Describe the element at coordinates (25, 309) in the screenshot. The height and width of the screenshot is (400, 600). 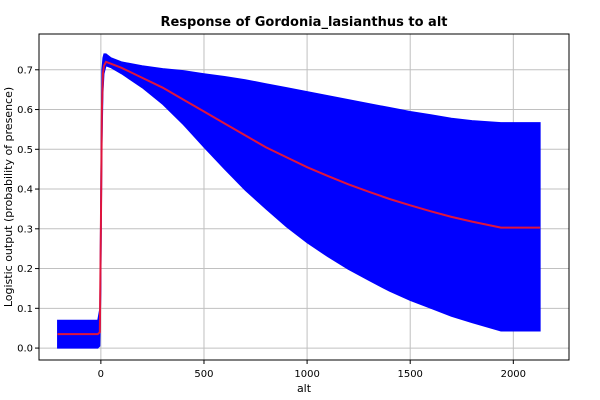
I see `y-tick-label: 0.1` at that location.